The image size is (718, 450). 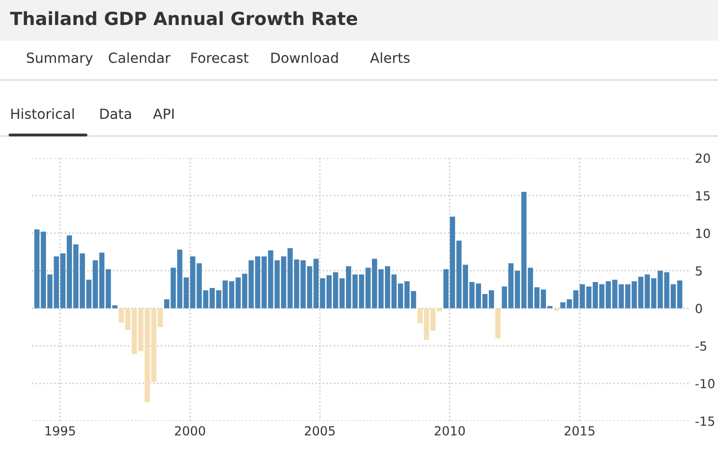 I want to click on x-tick-label: 1995, so click(x=60, y=431).